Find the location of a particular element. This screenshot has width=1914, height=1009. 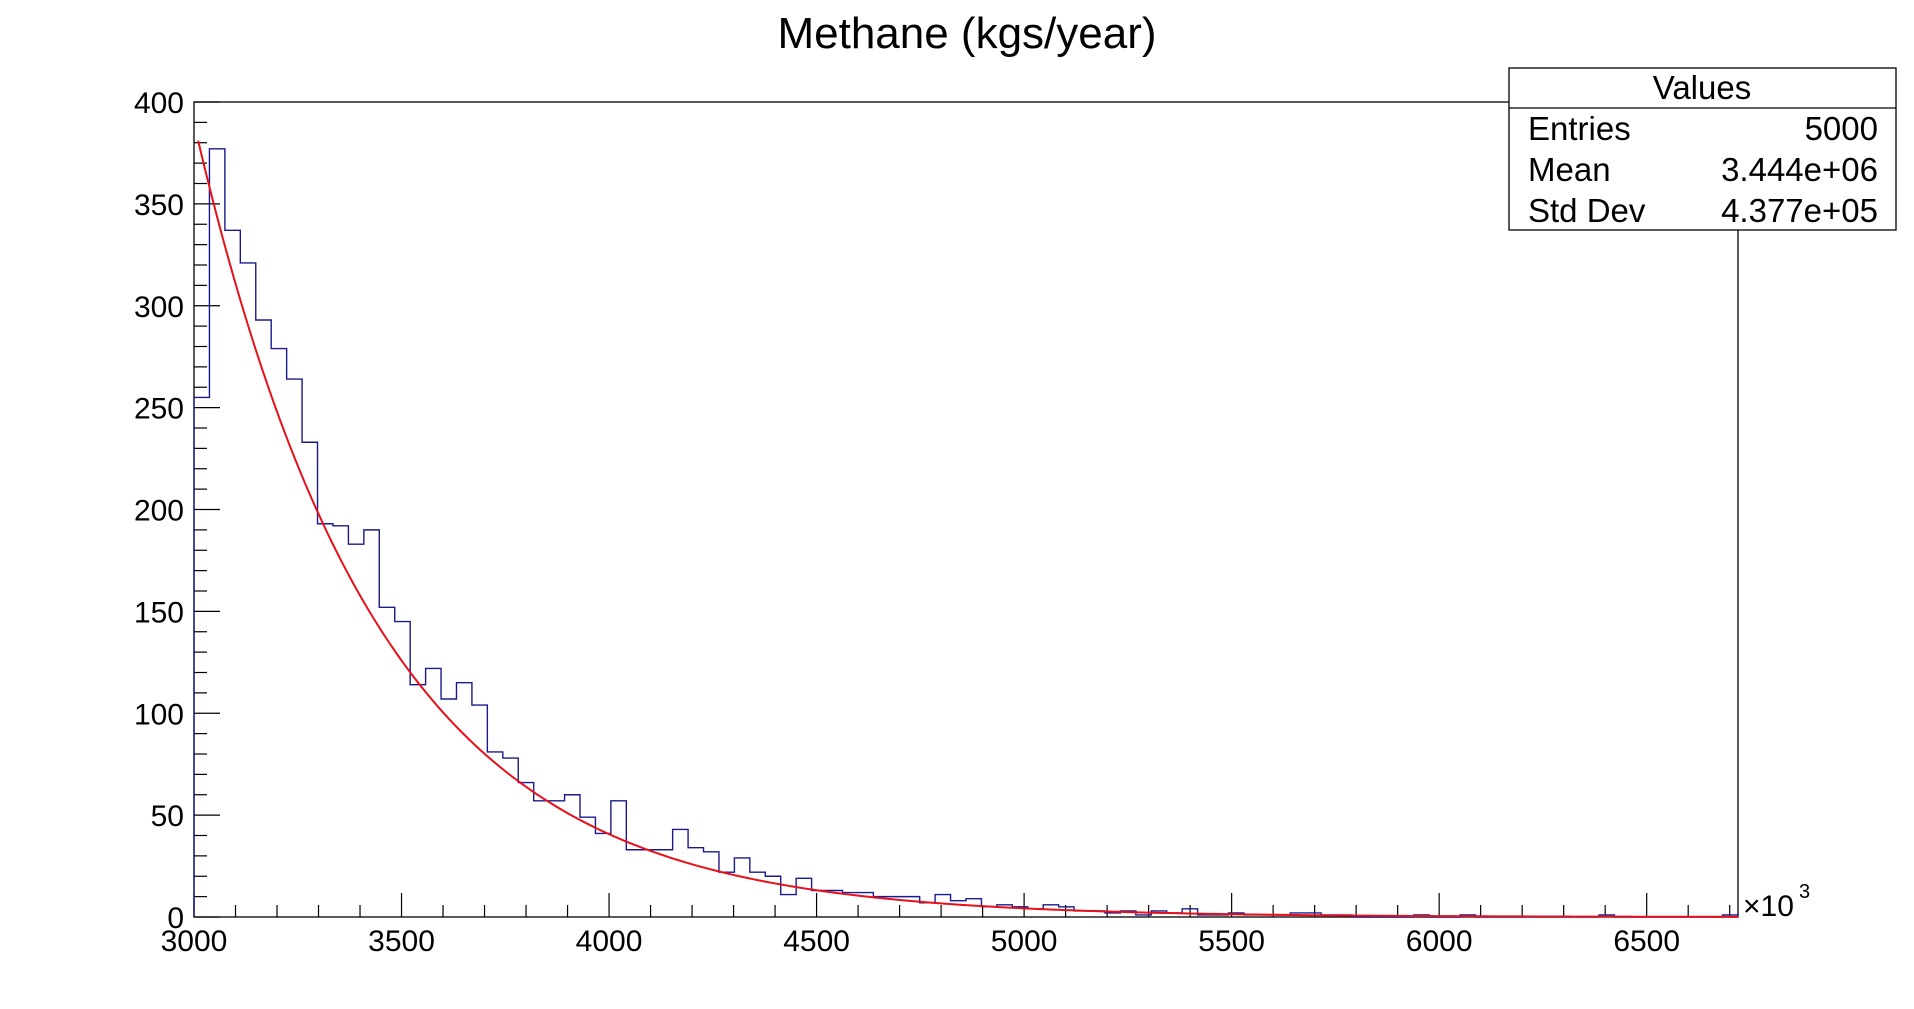

stats-mean-value: 3.444e+06 is located at coordinates (1799, 169).